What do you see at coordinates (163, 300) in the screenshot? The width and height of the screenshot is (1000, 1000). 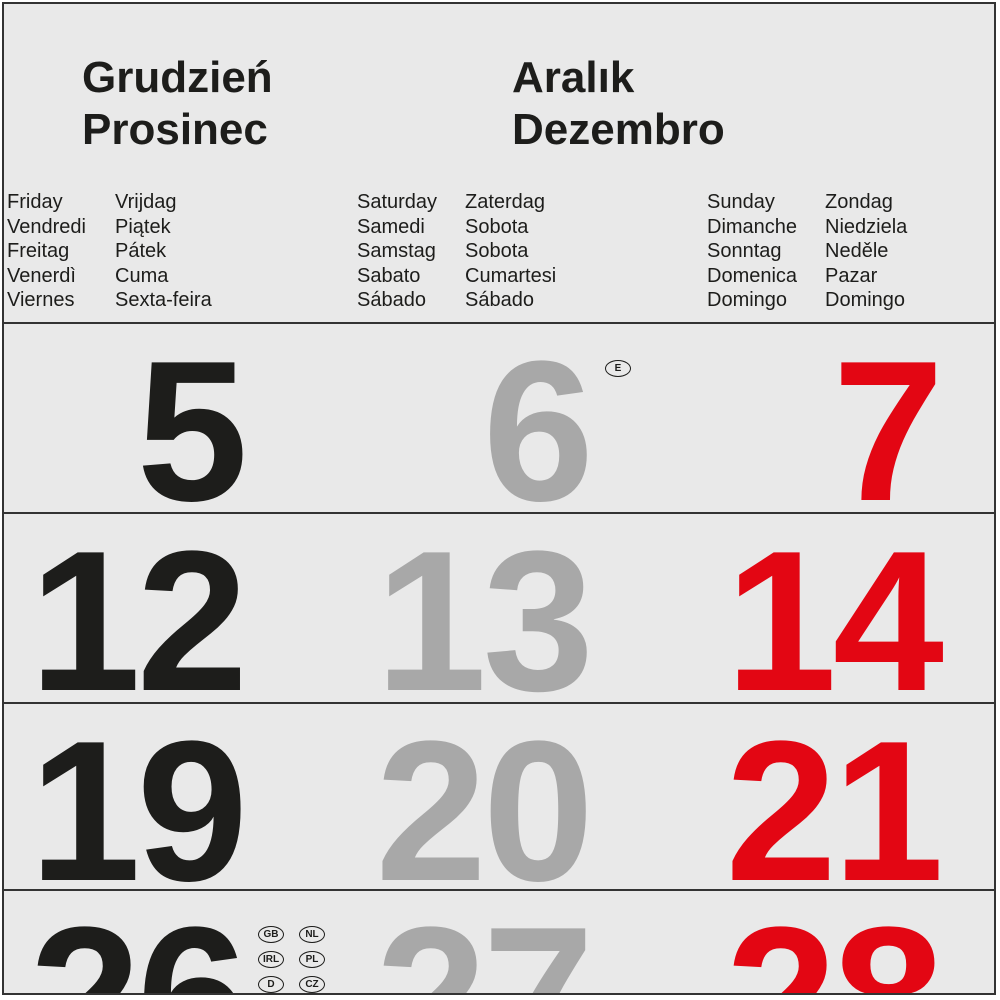 I see `weekday-name: Sexta-feira` at bounding box center [163, 300].